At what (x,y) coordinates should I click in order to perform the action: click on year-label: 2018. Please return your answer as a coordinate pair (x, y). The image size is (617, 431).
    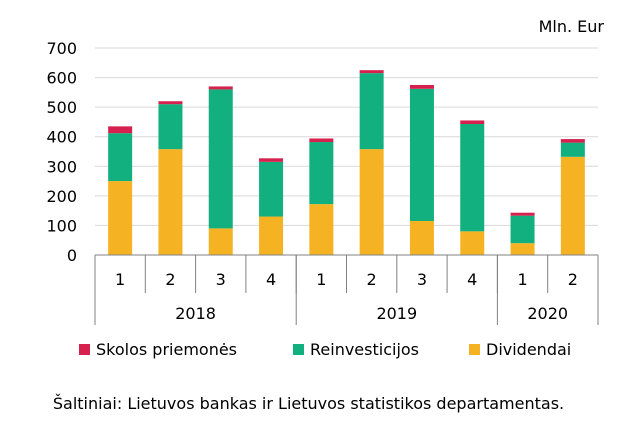
    Looking at the image, I should click on (195, 313).